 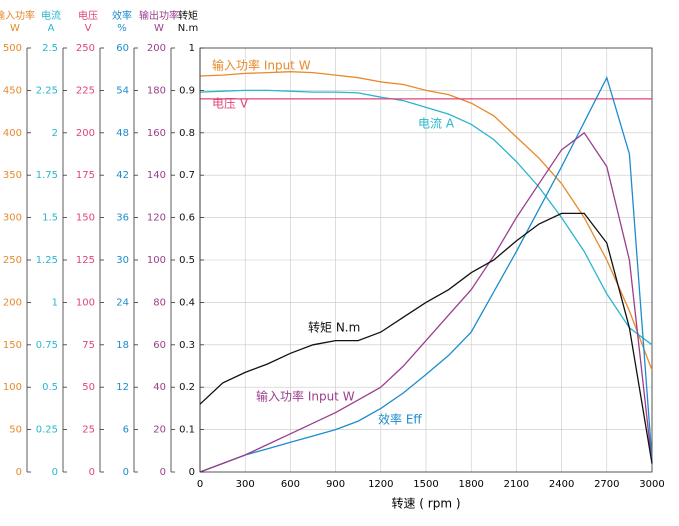 I want to click on x-tick-label: 2100, so click(x=516, y=484).